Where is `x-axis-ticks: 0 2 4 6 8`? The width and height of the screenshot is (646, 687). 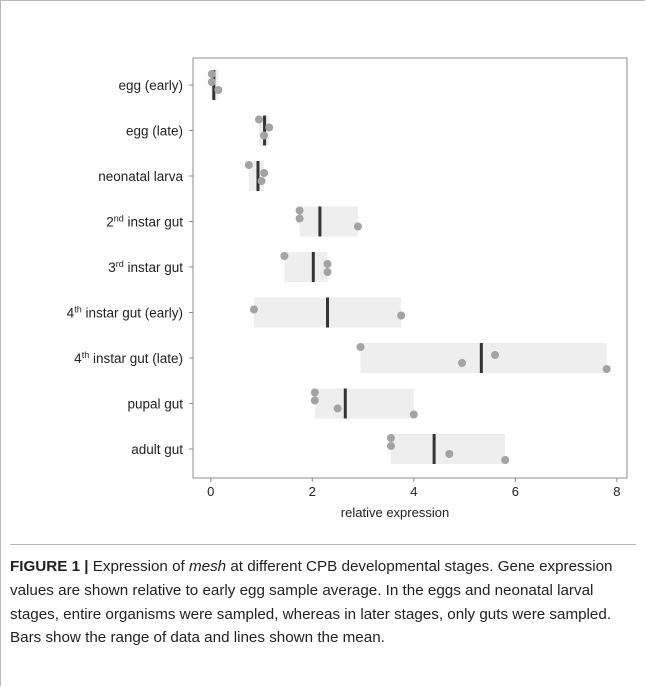
x-axis-ticks: 0 2 4 6 8 is located at coordinates (413, 488).